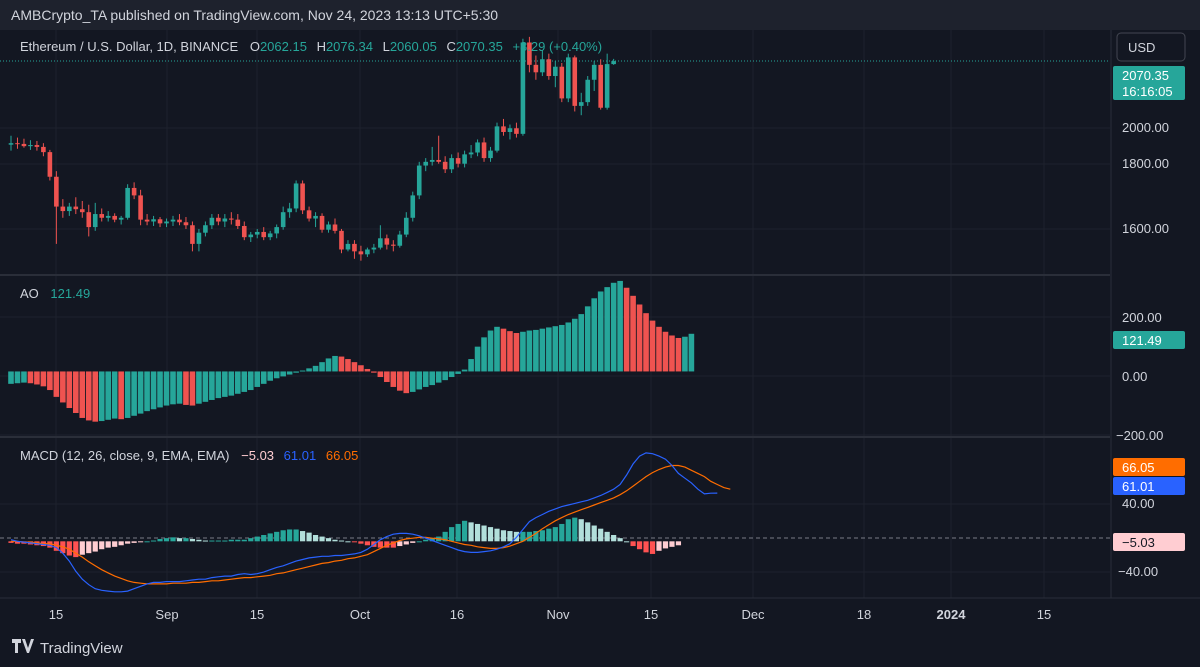  I want to click on macd-histogram, so click(345, 537).